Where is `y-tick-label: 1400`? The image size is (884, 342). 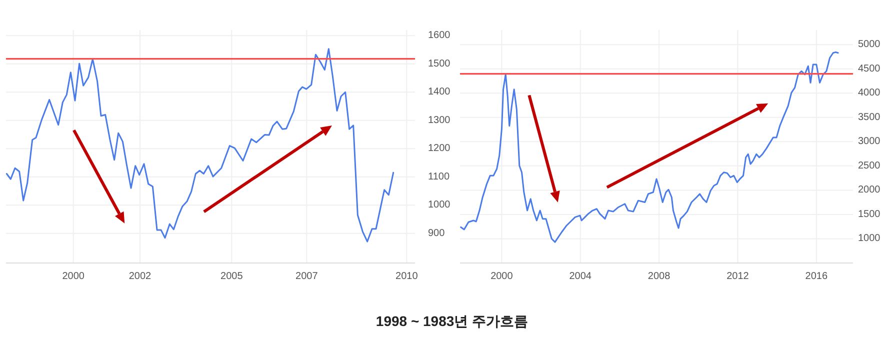 y-tick-label: 1400 is located at coordinates (439, 92).